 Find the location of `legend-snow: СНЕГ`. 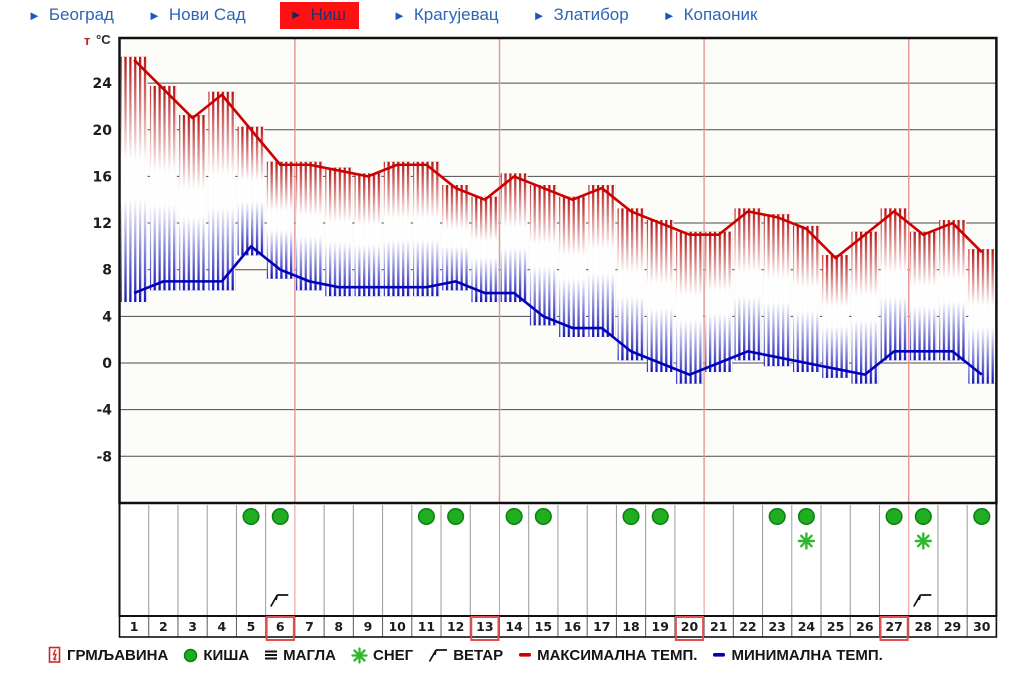

legend-snow: СНЕГ is located at coordinates (382, 655).